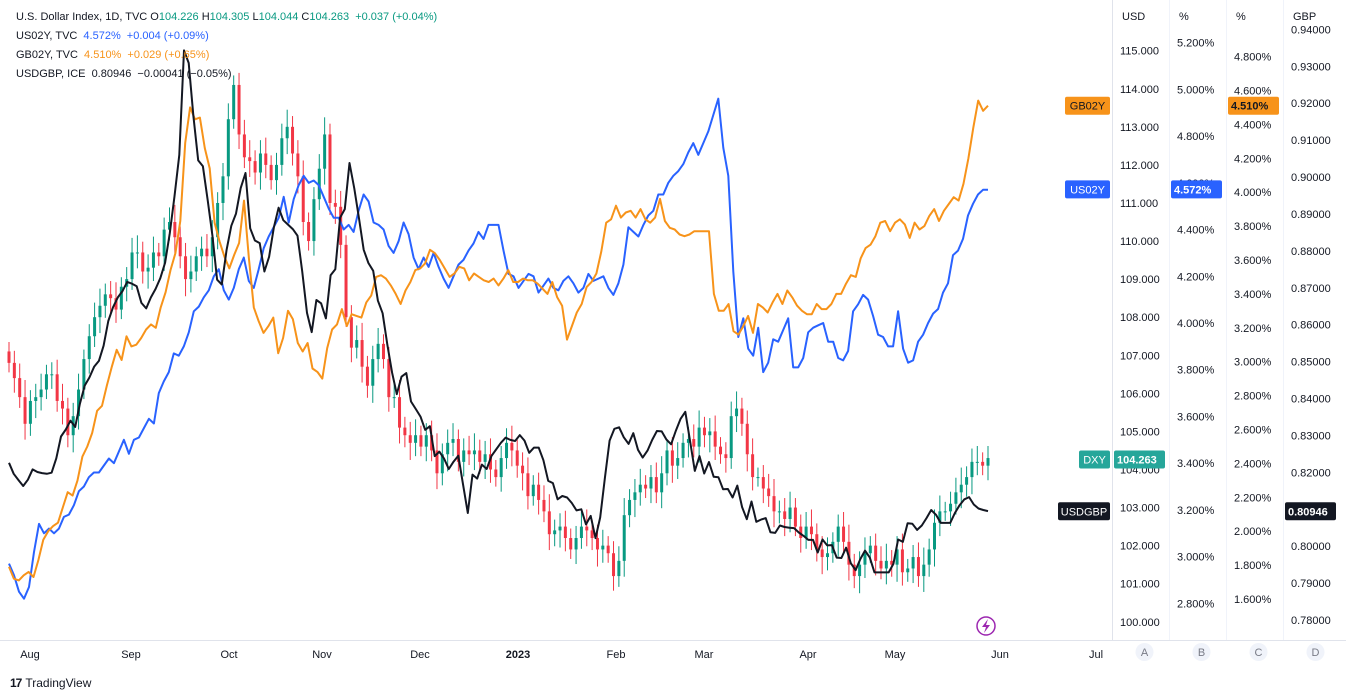 This screenshot has width=1346, height=697. I want to click on x-tick-label: Jun, so click(1000, 655).